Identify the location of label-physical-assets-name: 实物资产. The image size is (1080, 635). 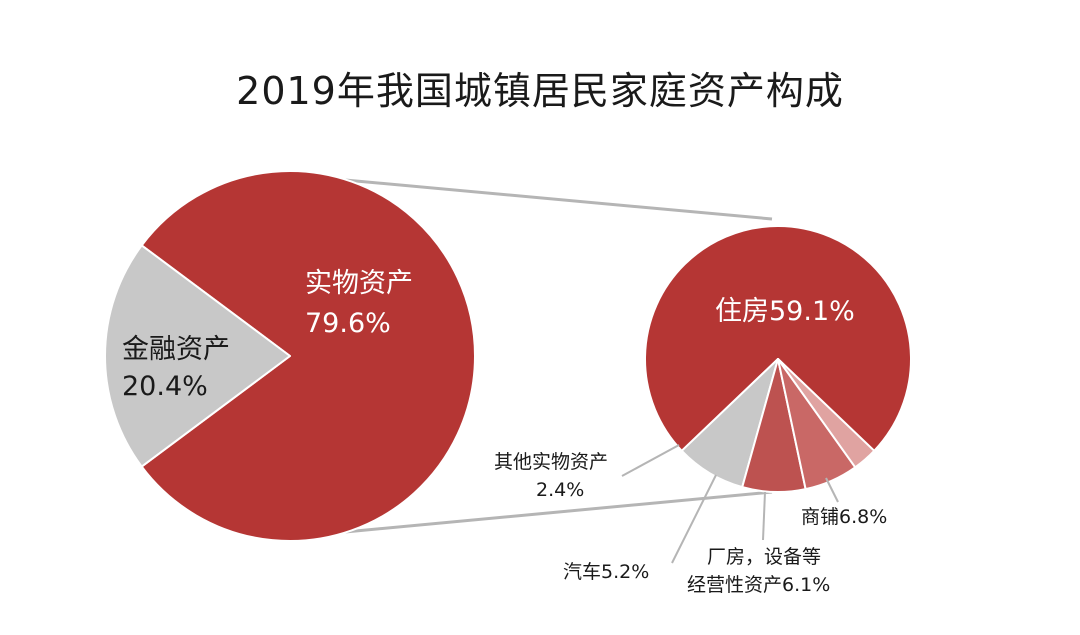
(359, 283).